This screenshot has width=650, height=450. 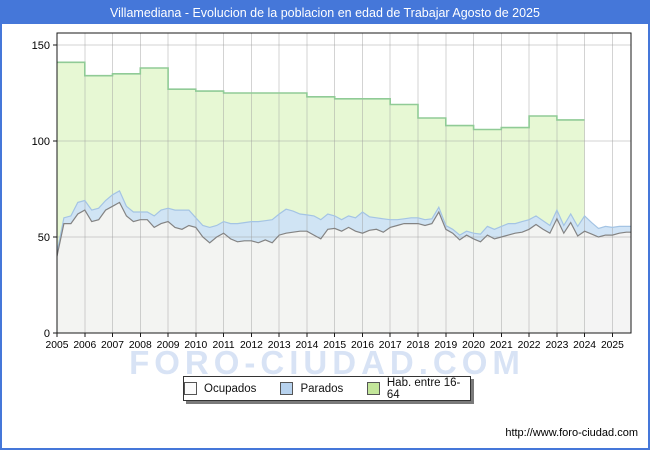 I want to click on svg-text: 100, so click(x=41, y=142).